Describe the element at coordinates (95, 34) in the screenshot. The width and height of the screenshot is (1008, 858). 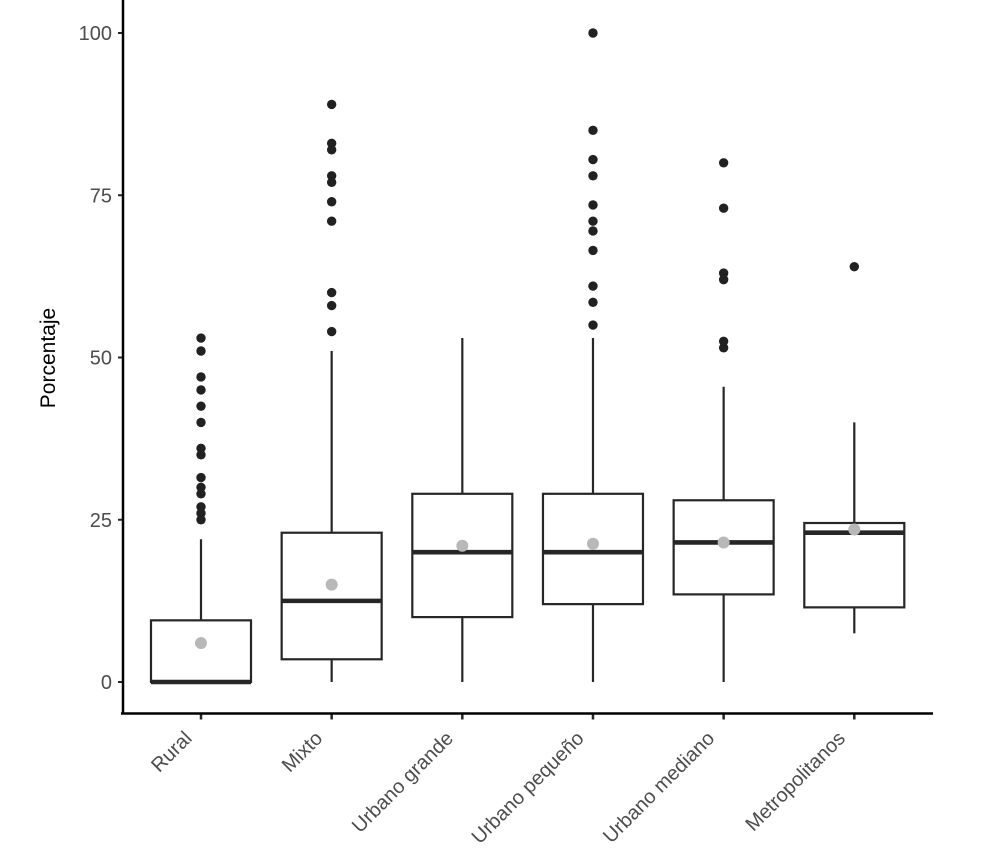
I see `y-tick-label: 100` at that location.